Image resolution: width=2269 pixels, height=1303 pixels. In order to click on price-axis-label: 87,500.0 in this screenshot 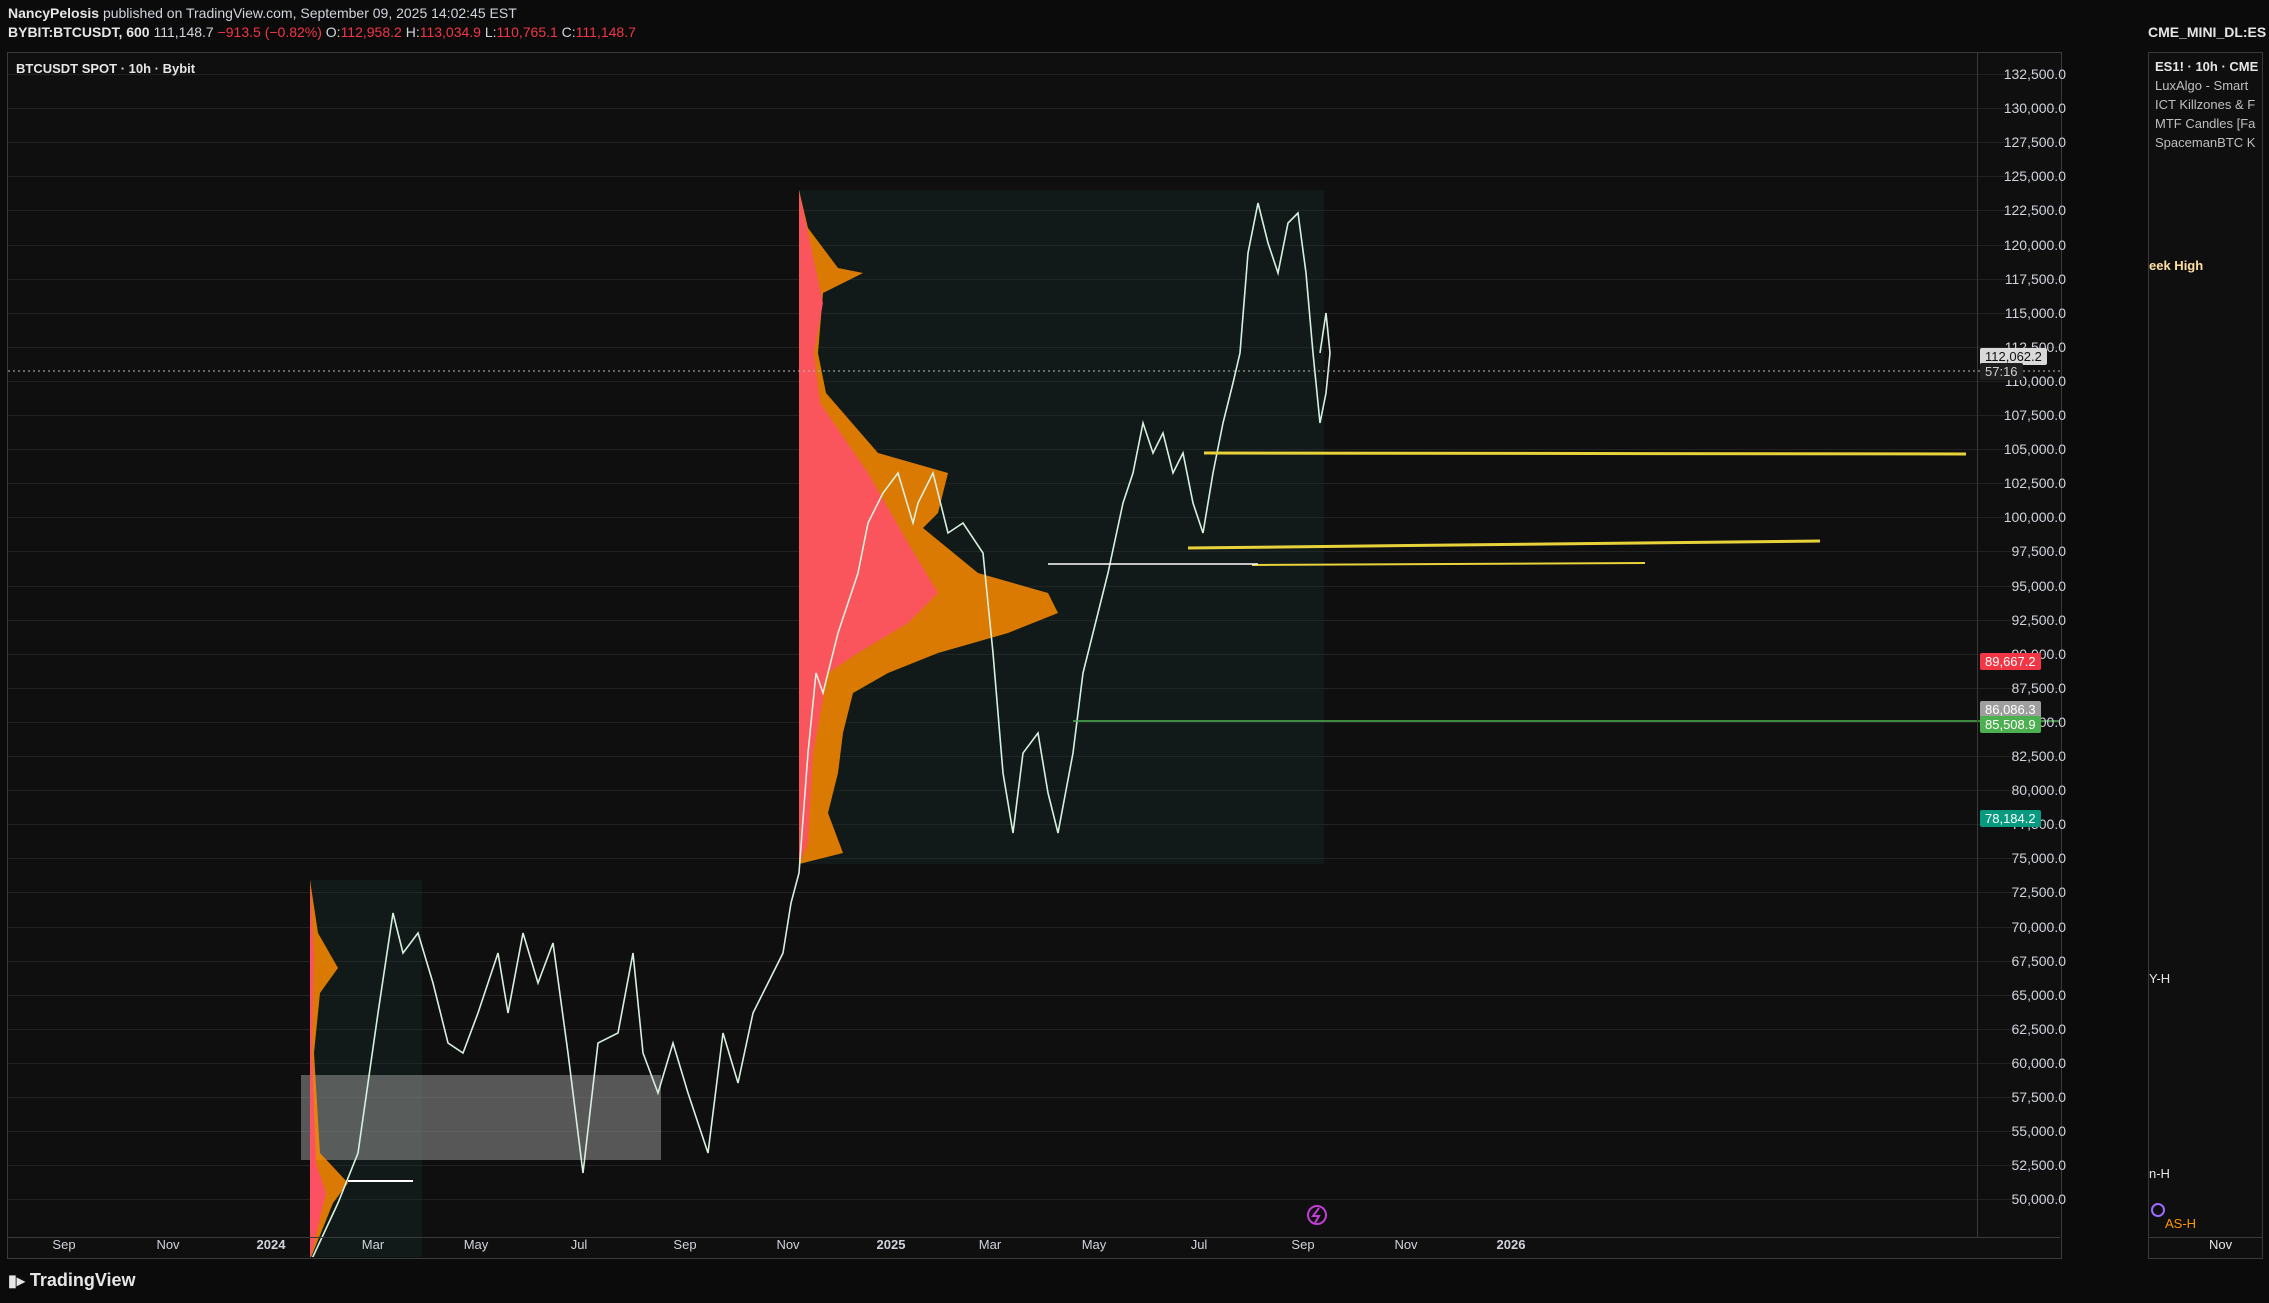, I will do `click(2039, 687)`.